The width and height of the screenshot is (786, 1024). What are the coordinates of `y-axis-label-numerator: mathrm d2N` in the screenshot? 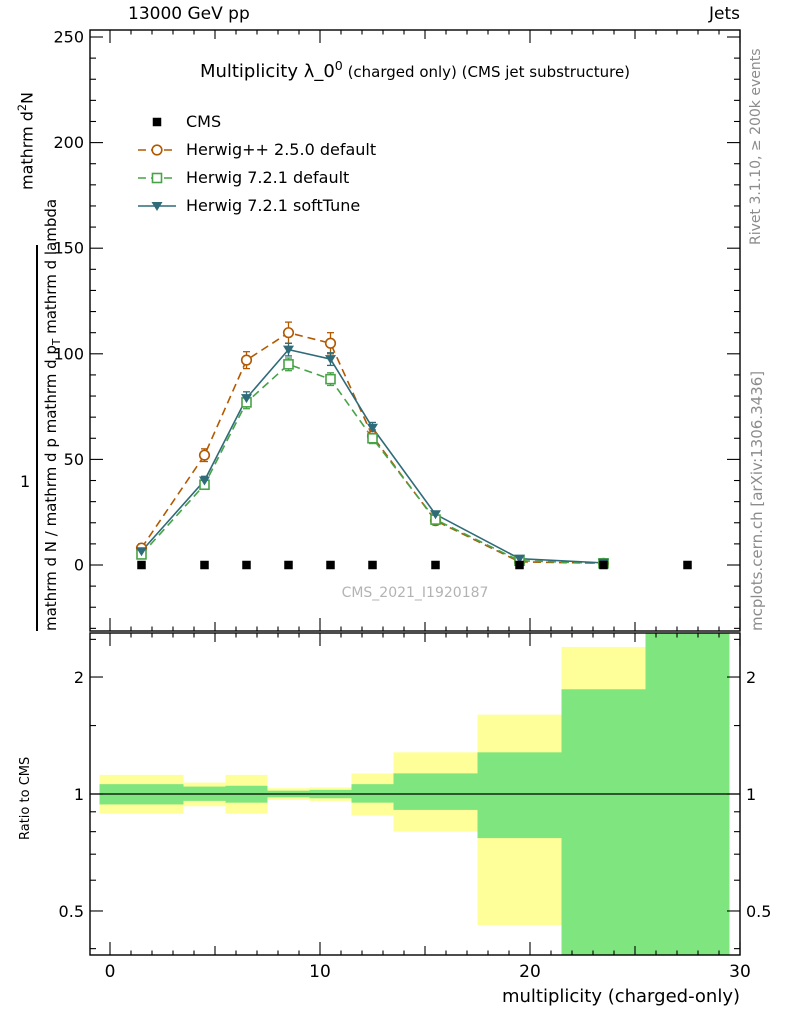 It's located at (26, 140).